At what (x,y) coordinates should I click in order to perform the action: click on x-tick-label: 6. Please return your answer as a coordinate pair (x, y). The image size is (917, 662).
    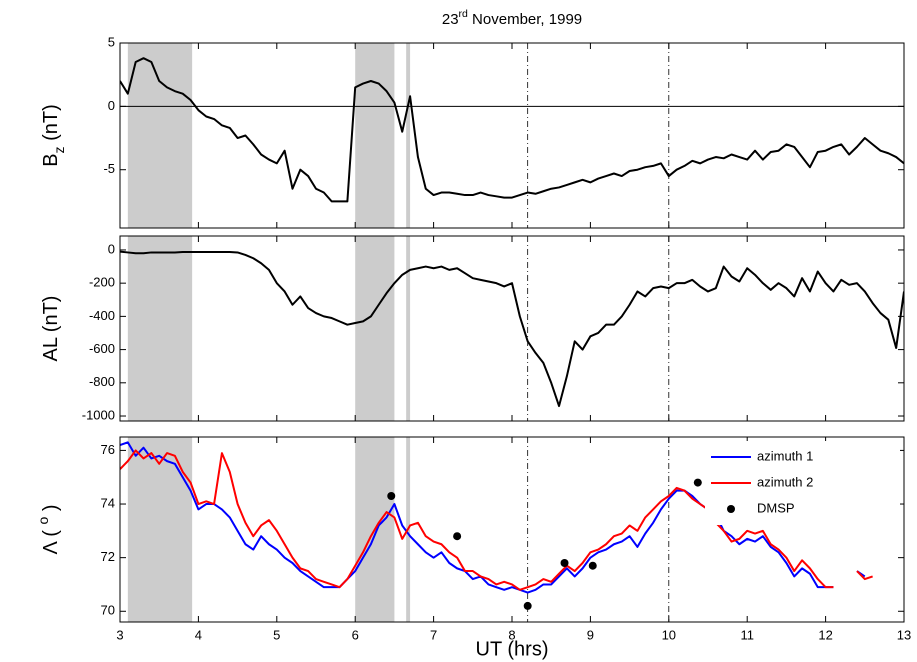
    Looking at the image, I should click on (355, 634).